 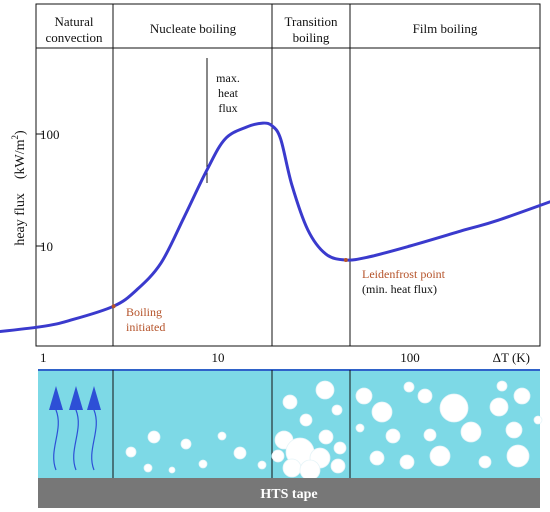 What do you see at coordinates (410, 357) in the screenshot?
I see `x-tick-label-100: 100` at bounding box center [410, 357].